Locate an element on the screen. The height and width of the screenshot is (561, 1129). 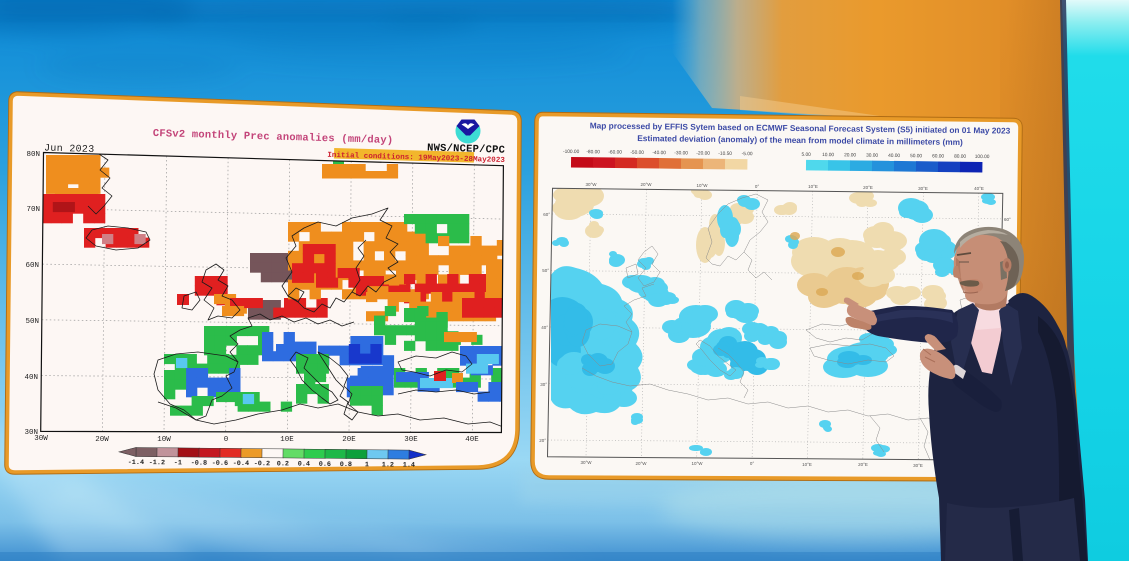
svg-text: -100.00 is located at coordinates (571, 152).